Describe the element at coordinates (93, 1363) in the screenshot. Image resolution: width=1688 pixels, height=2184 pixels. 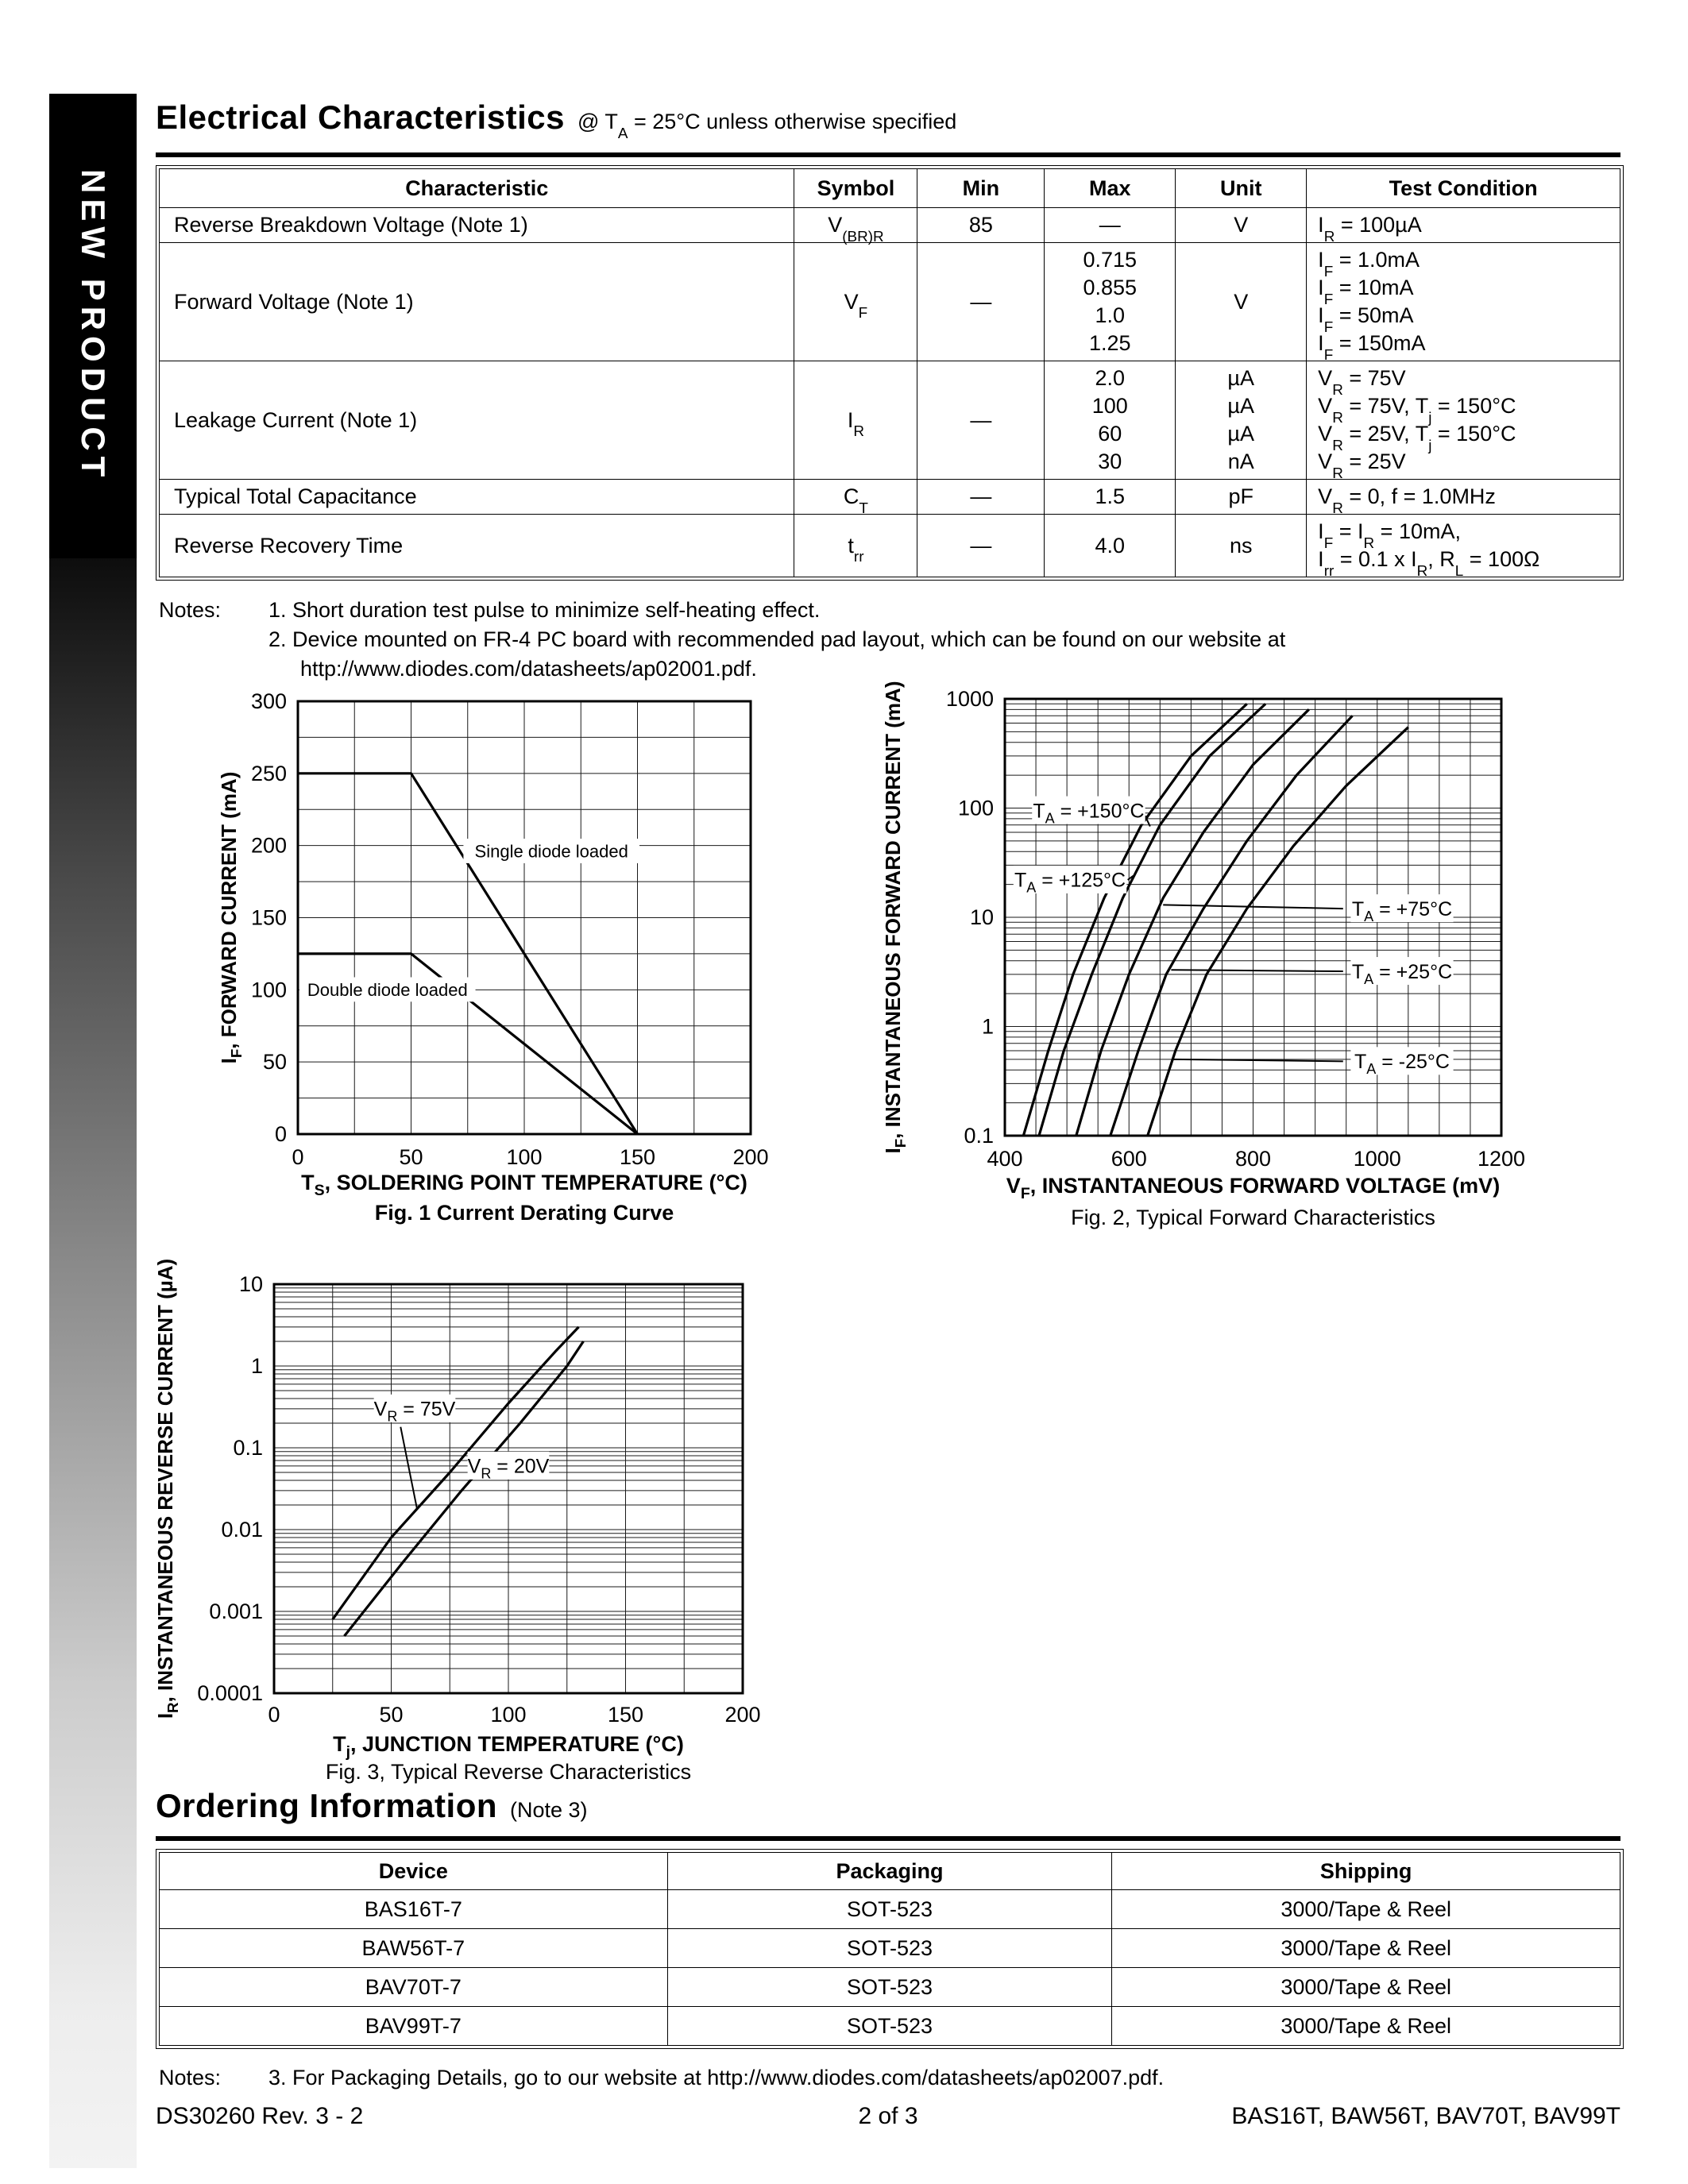
I see `sidebar-gradient` at that location.